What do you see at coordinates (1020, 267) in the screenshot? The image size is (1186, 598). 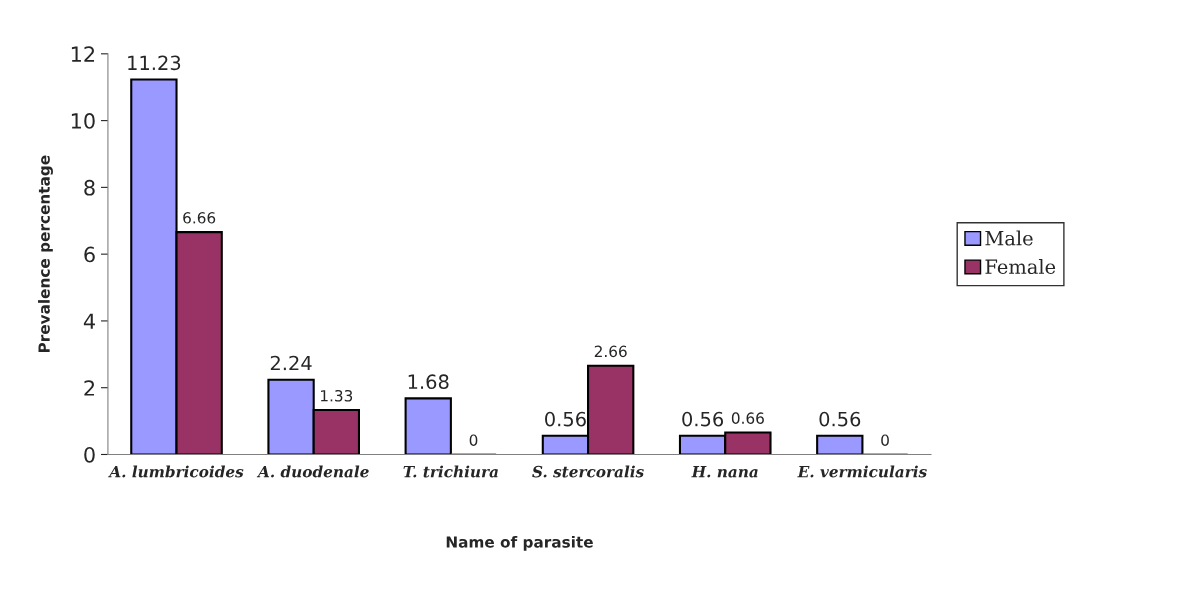 I see `legend-label: Female` at bounding box center [1020, 267].